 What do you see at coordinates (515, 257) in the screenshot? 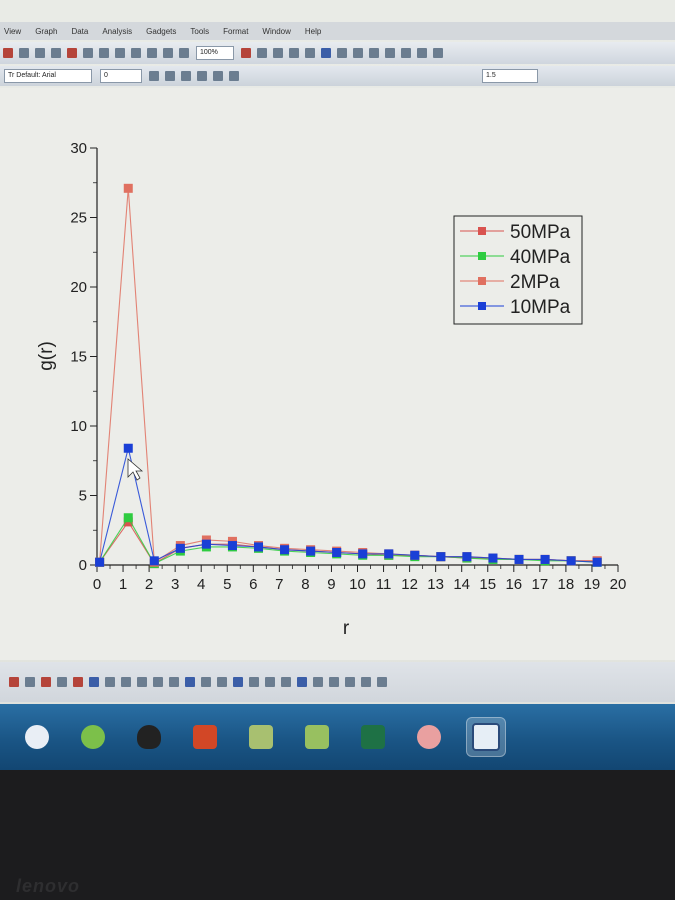
I see `legend-item: 40MPa` at bounding box center [515, 257].